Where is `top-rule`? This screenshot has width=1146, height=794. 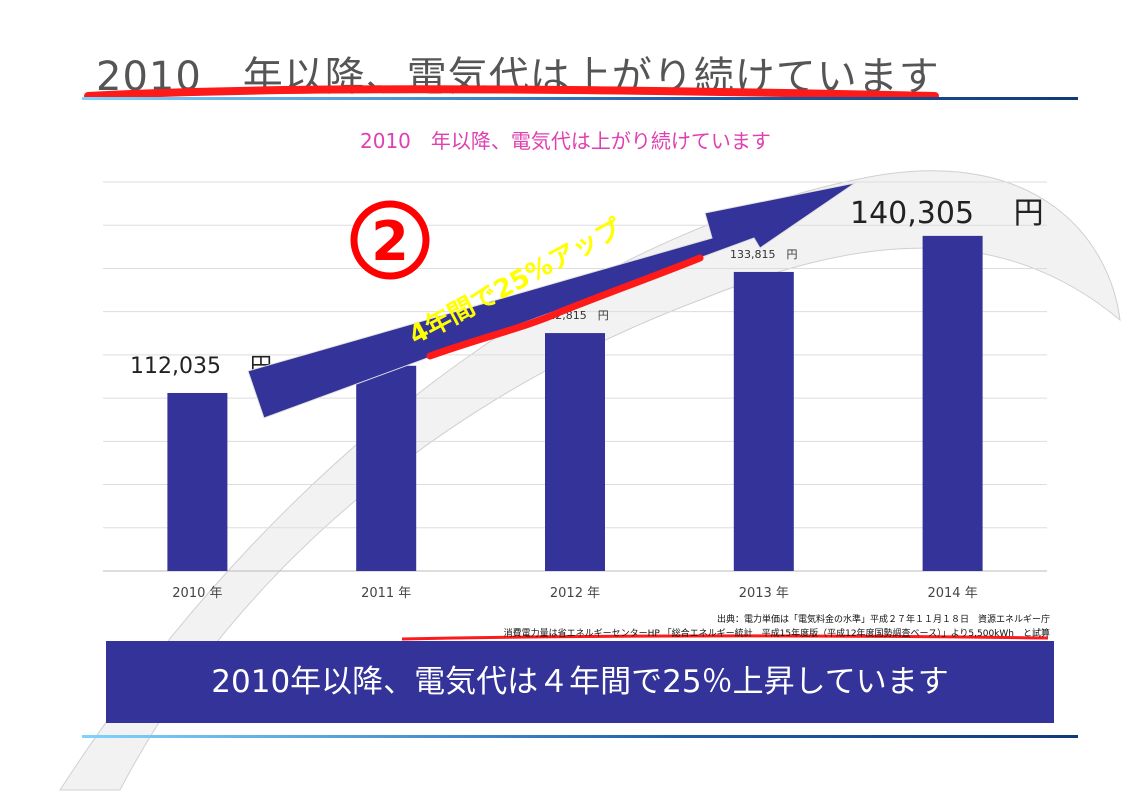
top-rule is located at coordinates (580, 98).